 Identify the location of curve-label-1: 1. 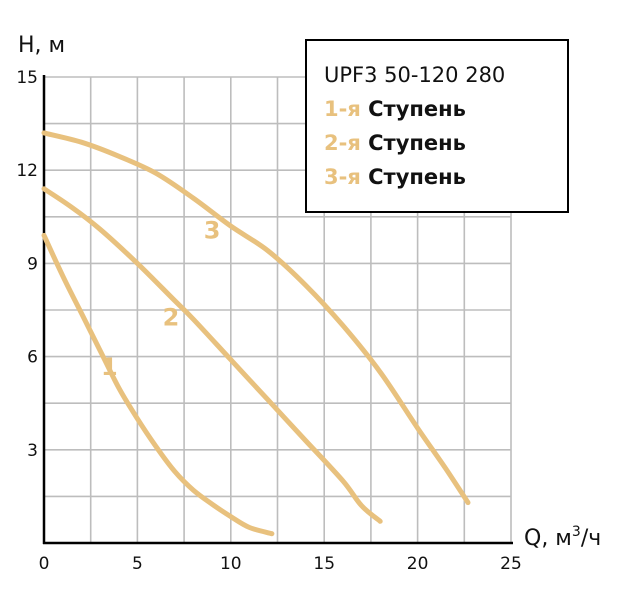
(109, 367).